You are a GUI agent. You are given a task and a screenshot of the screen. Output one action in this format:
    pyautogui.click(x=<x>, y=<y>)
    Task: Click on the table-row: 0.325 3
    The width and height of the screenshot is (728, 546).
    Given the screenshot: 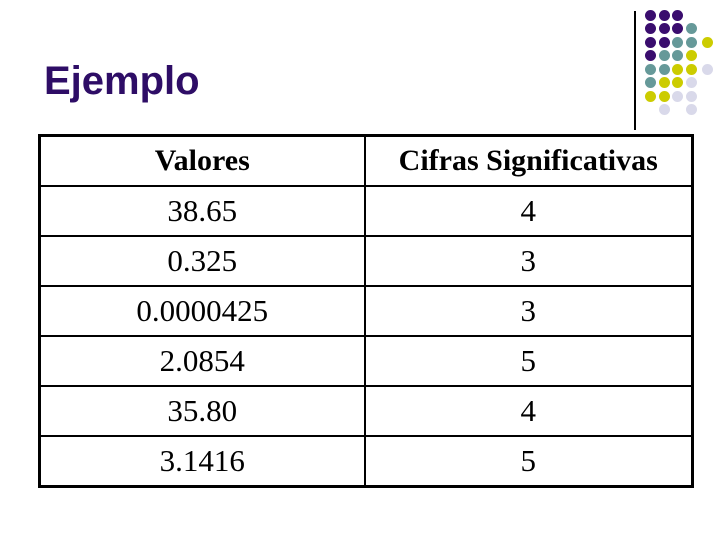 What is the action you would take?
    pyautogui.click(x=366, y=260)
    